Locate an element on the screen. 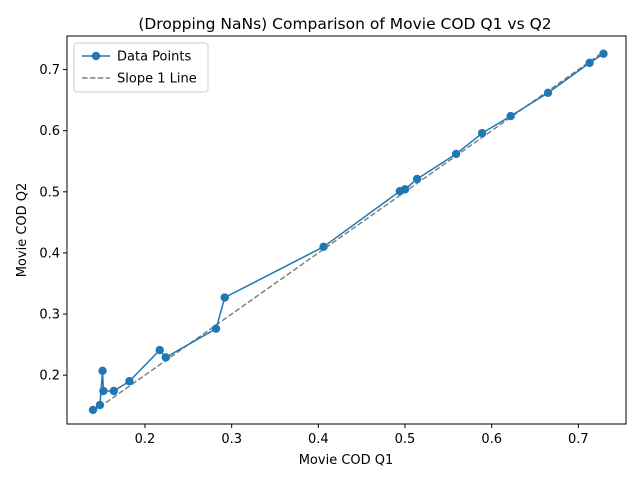  x-tick-label: 0.6 is located at coordinates (491, 439).